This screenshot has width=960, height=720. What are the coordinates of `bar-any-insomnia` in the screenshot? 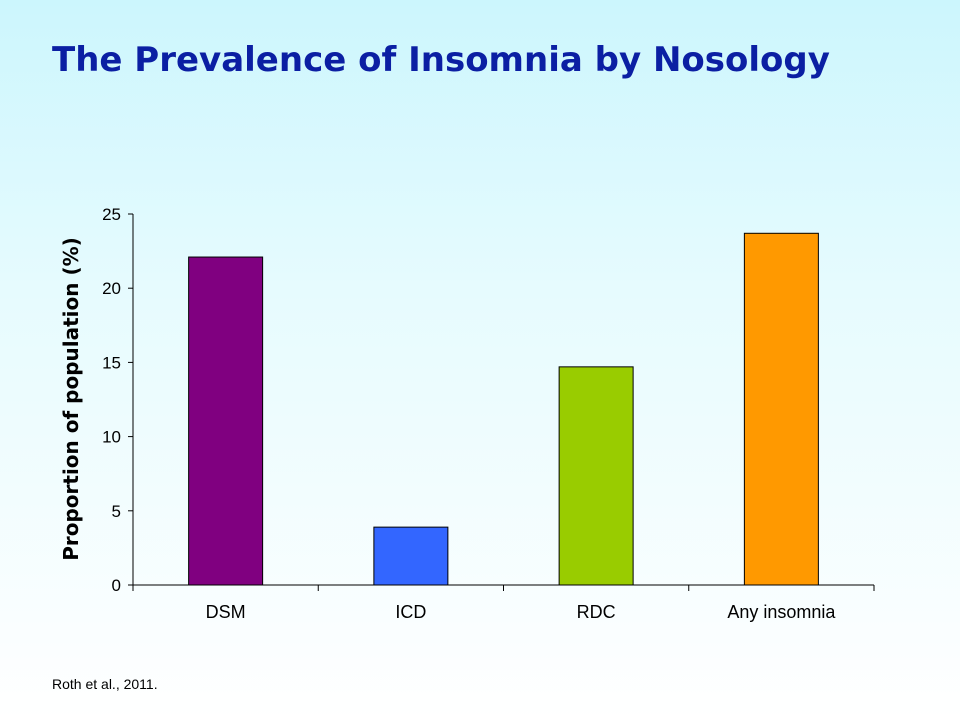 It's located at (781, 409).